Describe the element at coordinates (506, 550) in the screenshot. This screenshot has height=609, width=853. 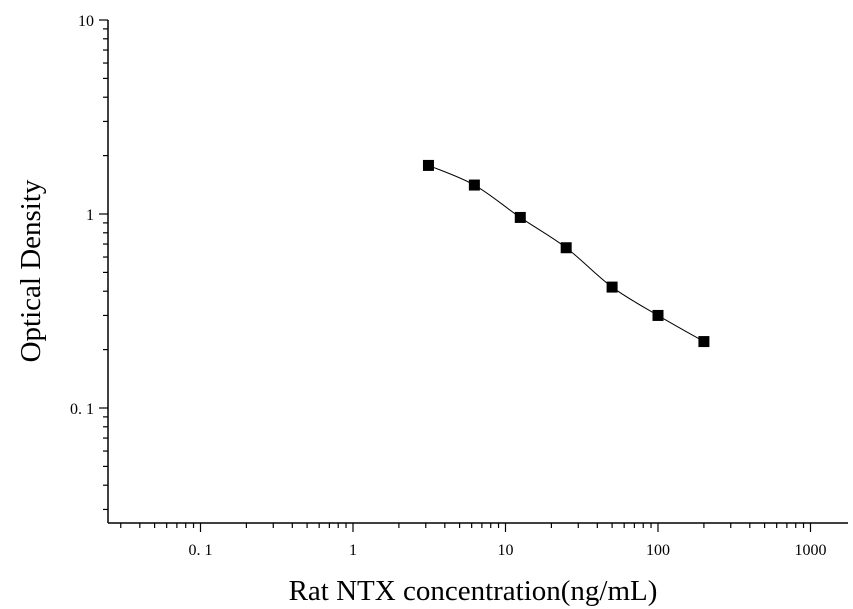
I see `x-tick-label: 10` at that location.